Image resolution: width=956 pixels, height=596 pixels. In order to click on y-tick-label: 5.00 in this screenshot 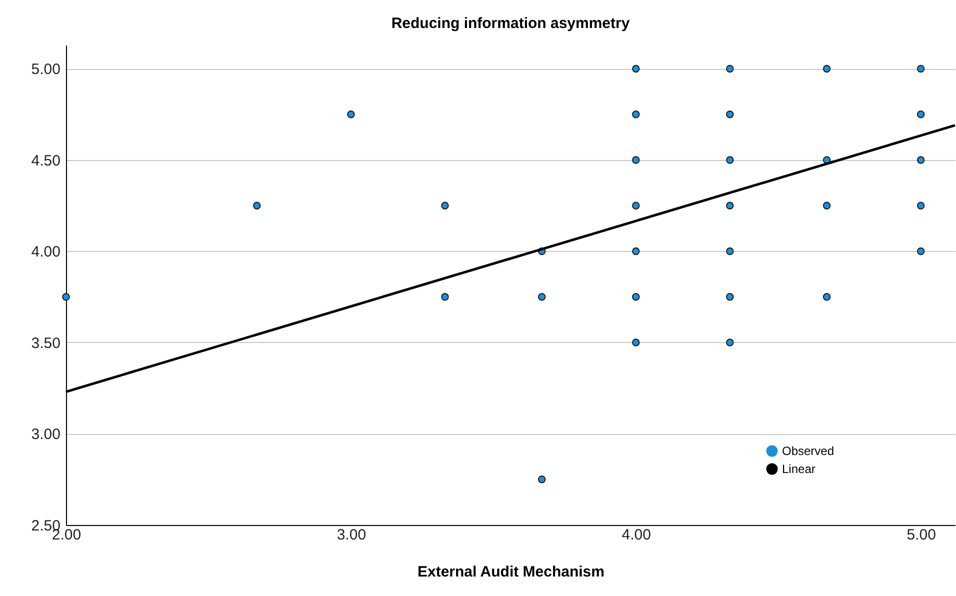, I will do `click(45, 69)`.